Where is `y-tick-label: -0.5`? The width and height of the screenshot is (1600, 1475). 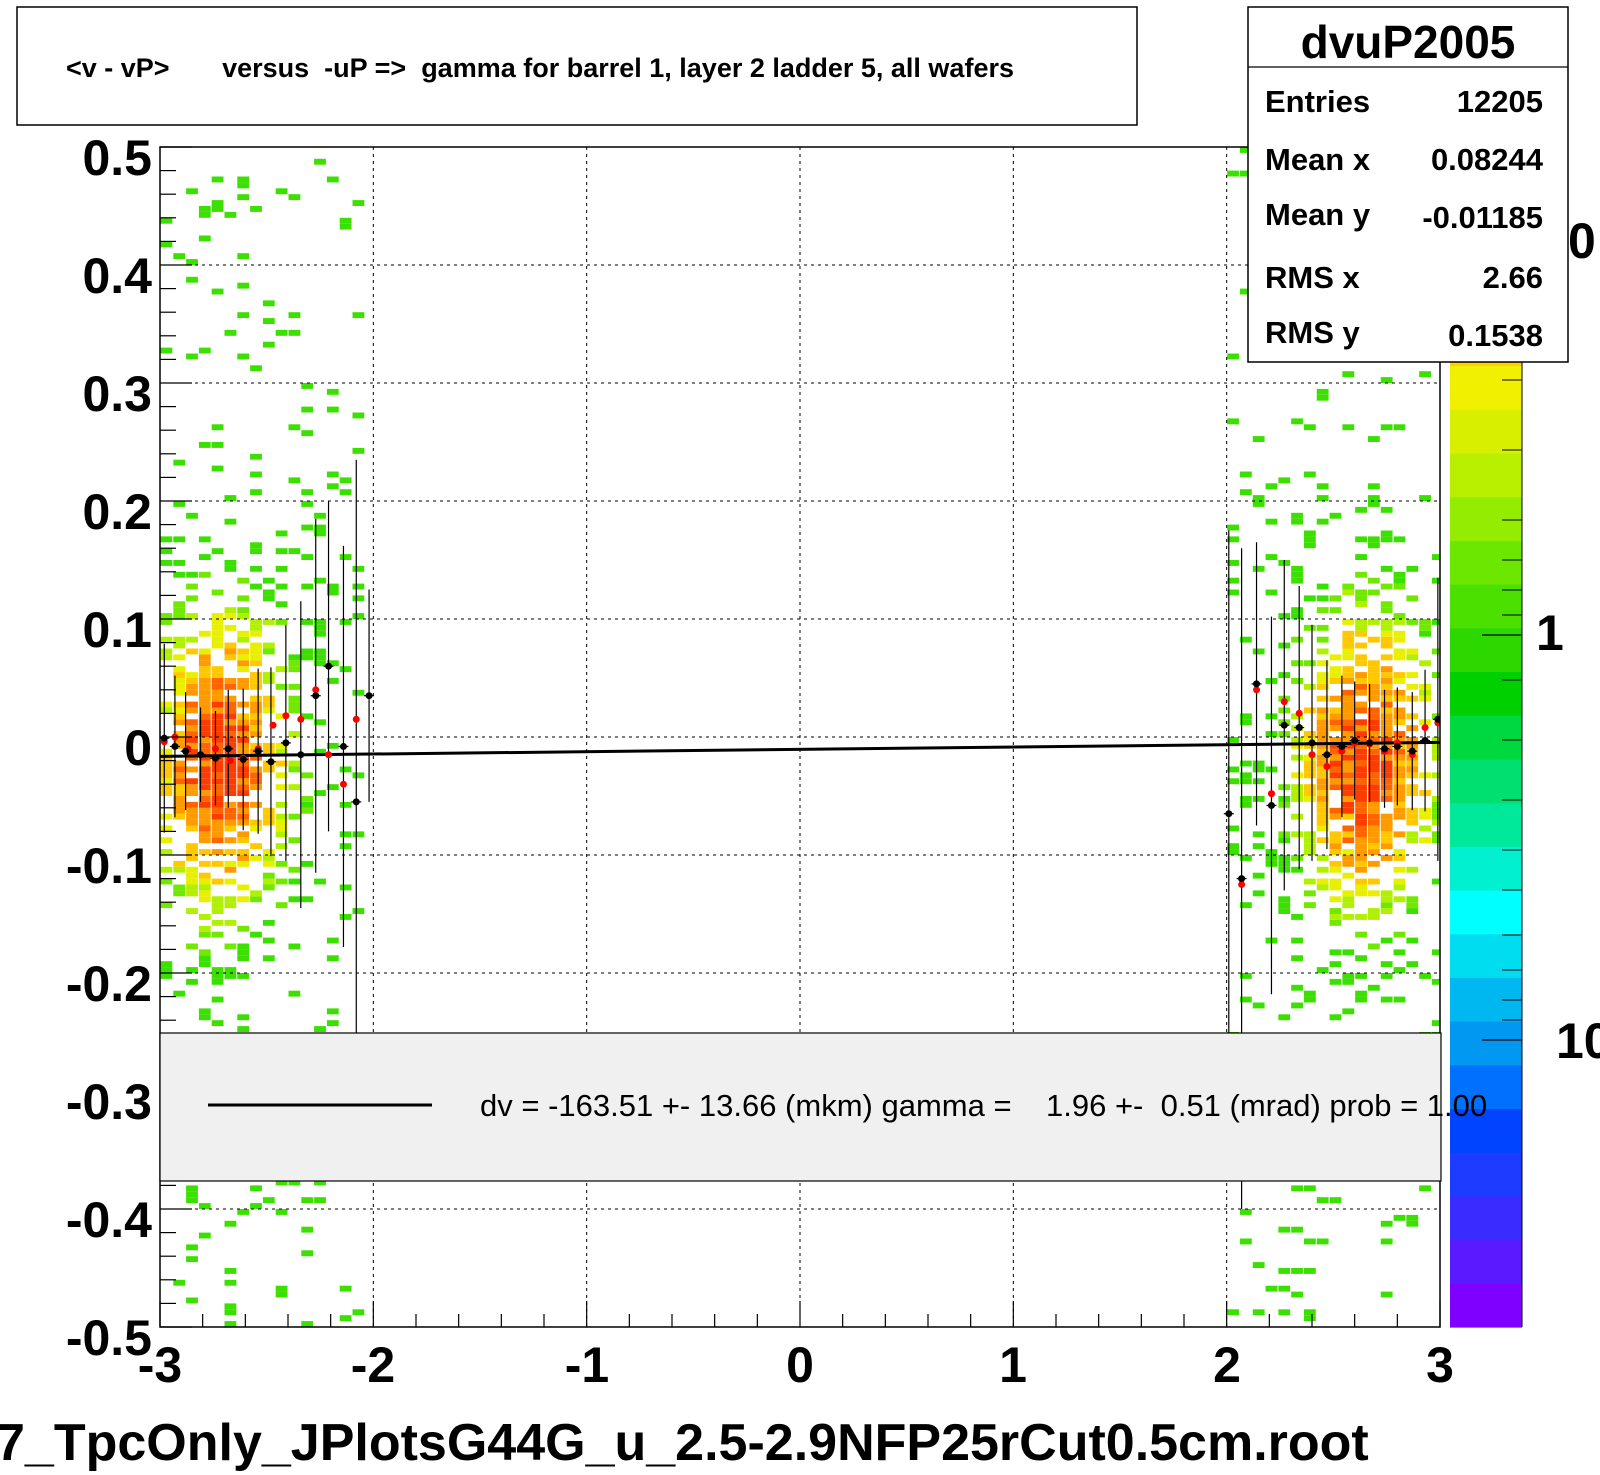 y-tick-label: -0.5 is located at coordinates (109, 1338).